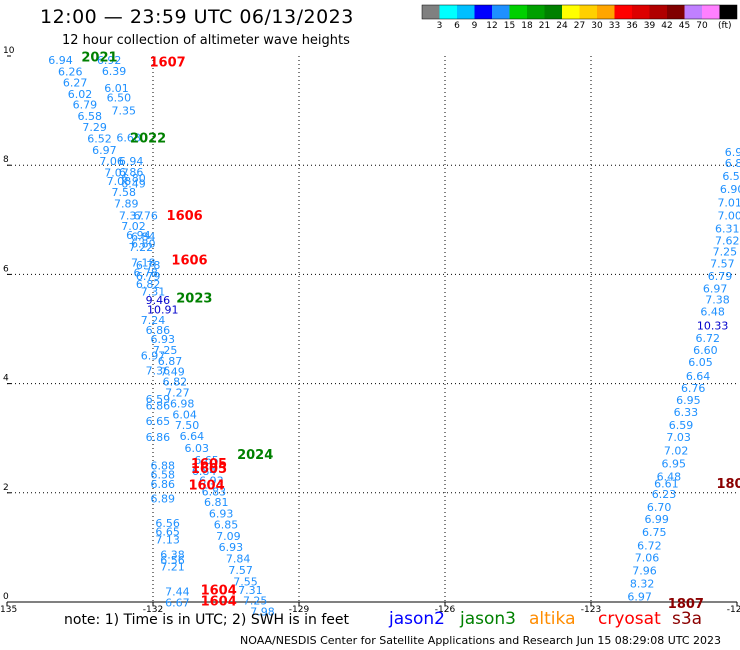 The height and width of the screenshot is (650, 740). Describe the element at coordinates (727, 229) in the screenshot. I see `swh-point: 6.31` at that location.